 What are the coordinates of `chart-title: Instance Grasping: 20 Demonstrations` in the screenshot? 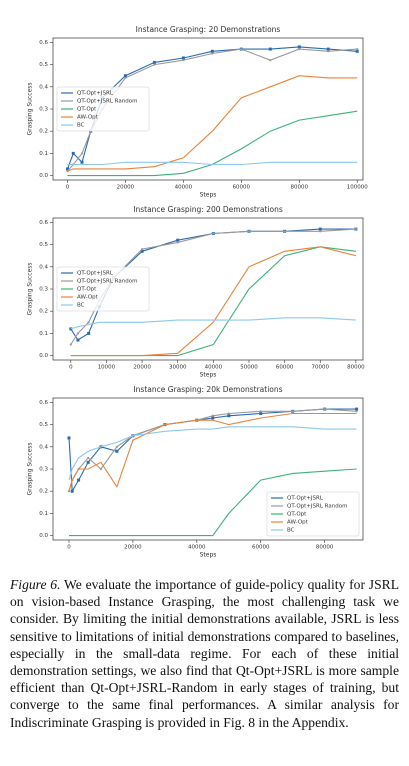 It's located at (208, 29).